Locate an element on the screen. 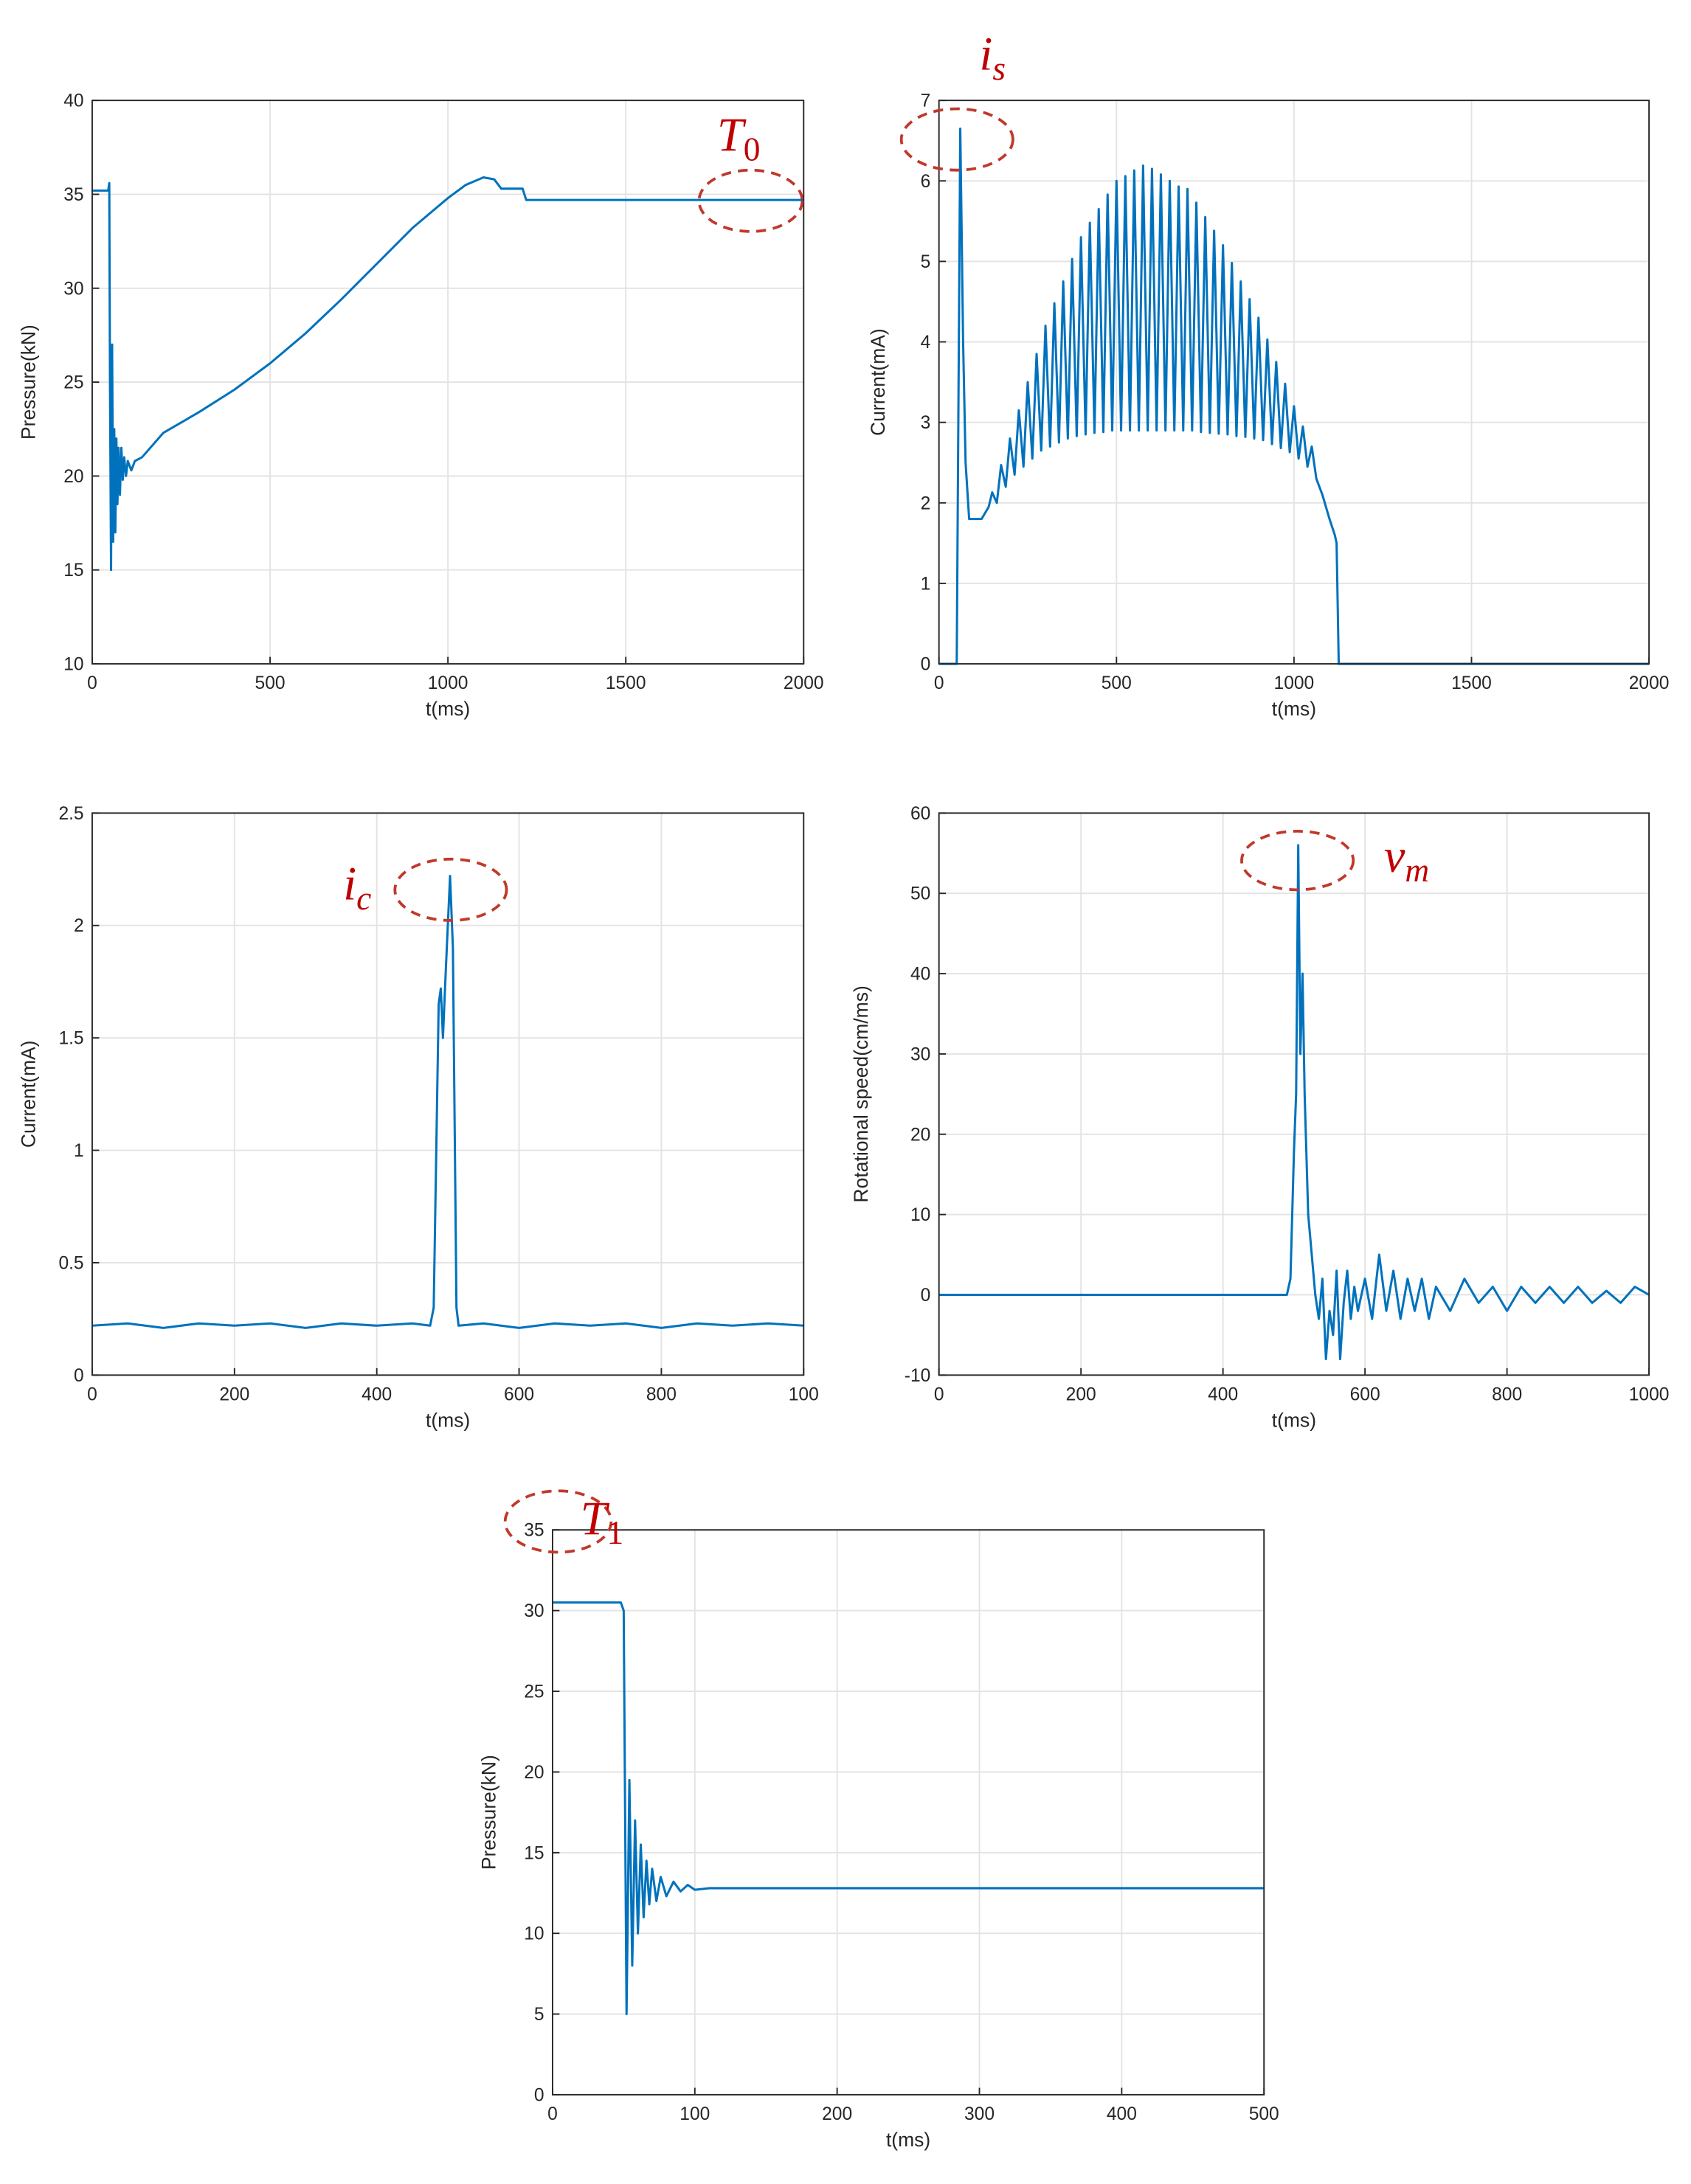  annotation: T0 is located at coordinates (738, 137).